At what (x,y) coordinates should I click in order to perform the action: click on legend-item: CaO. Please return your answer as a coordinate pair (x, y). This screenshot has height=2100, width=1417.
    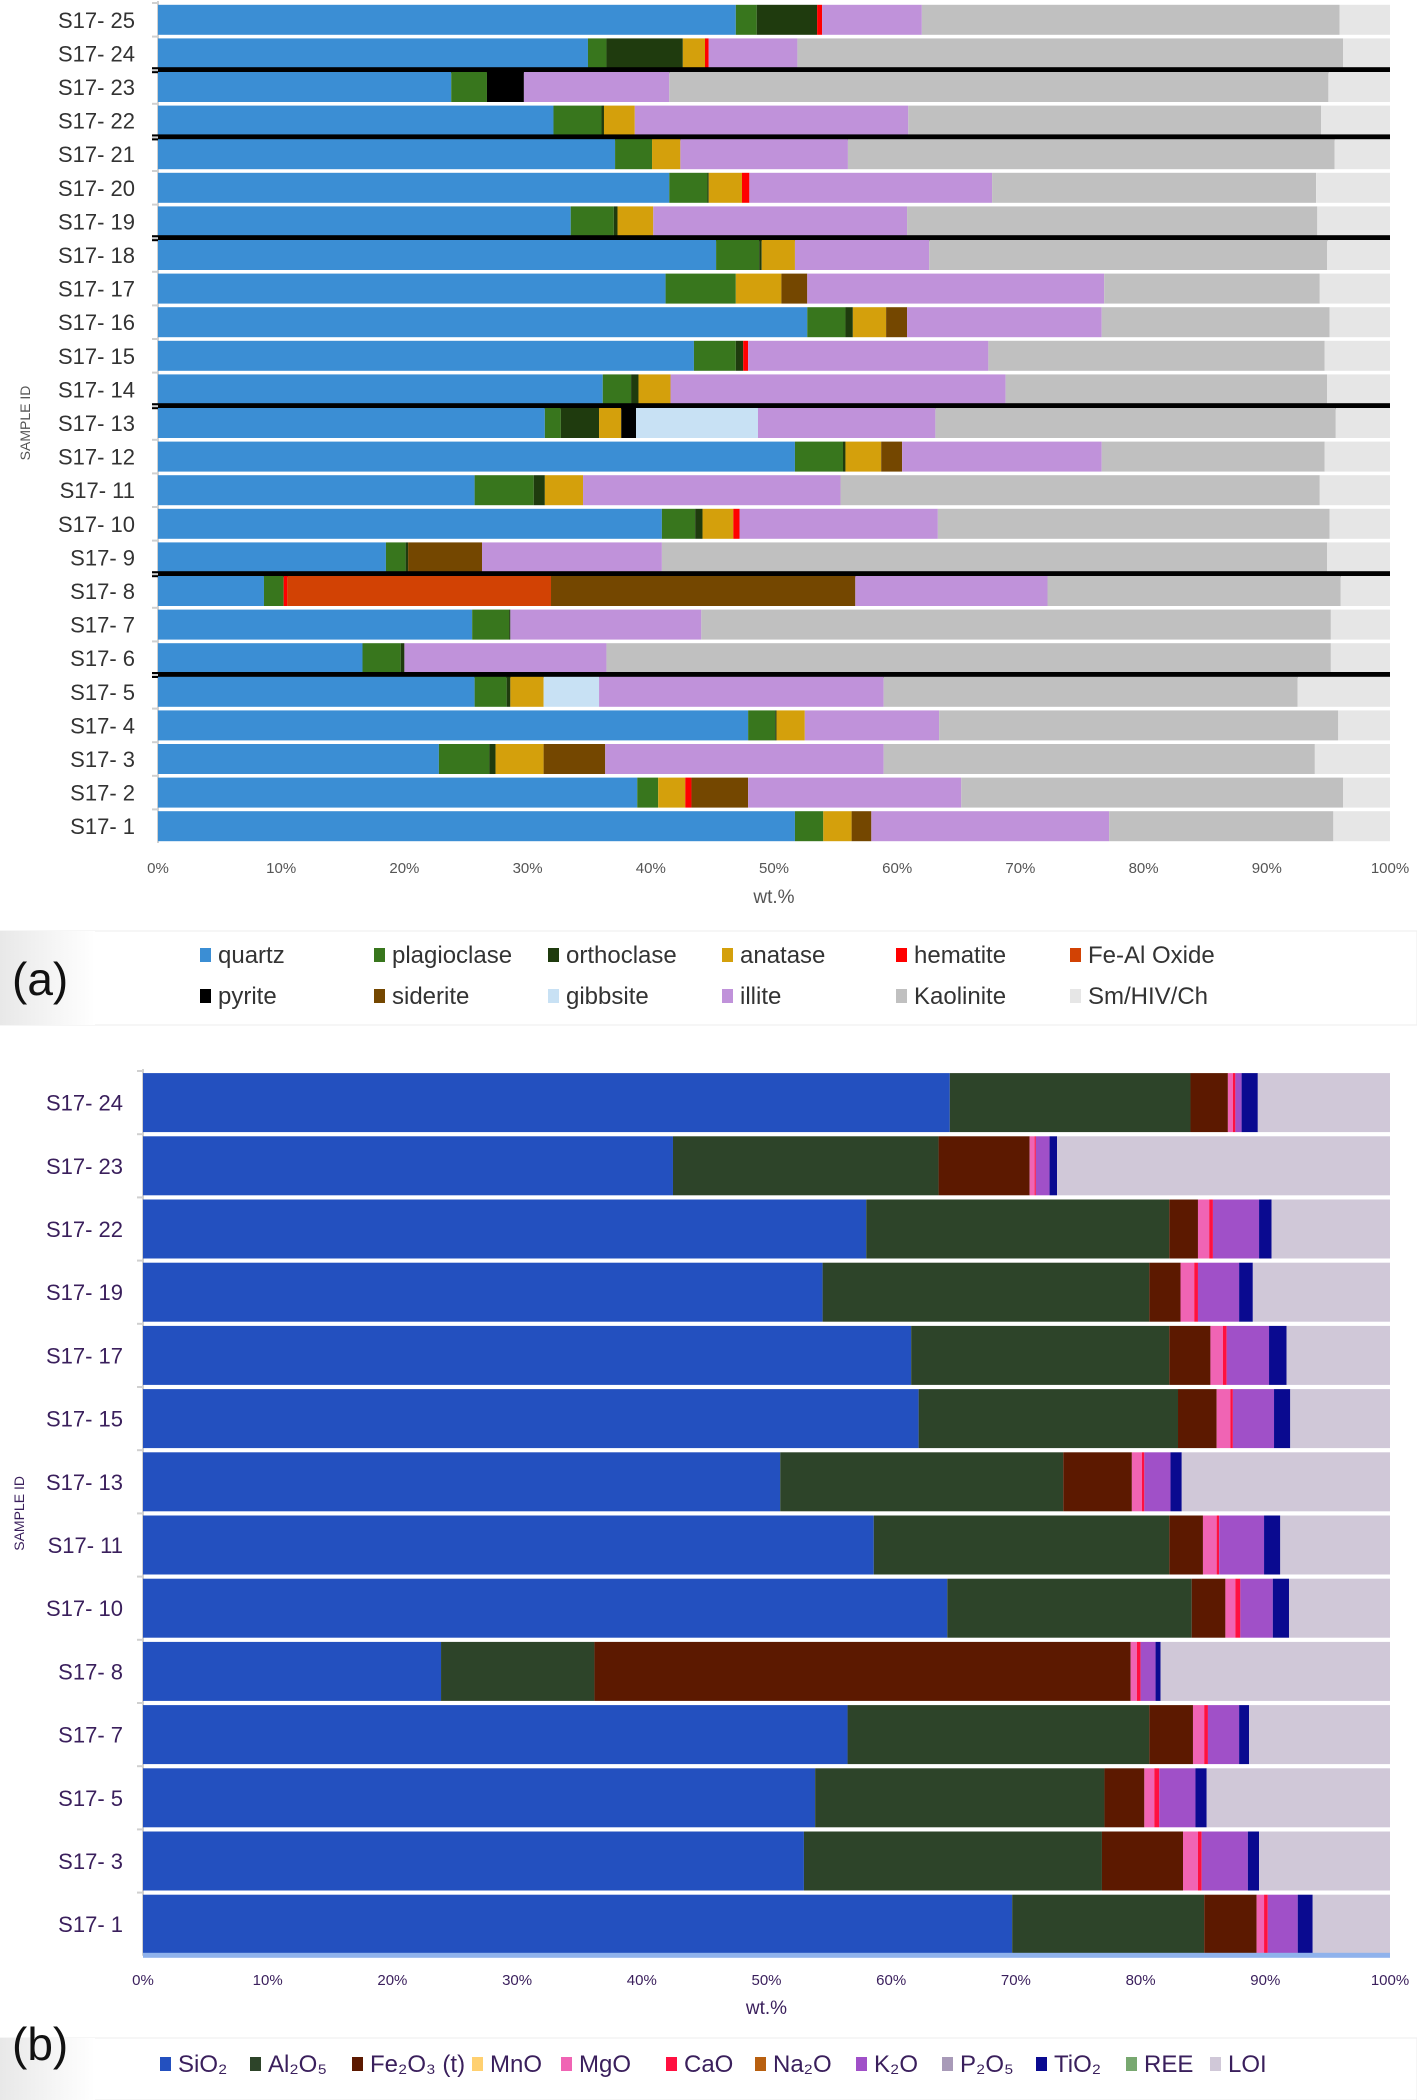
    Looking at the image, I should click on (699, 2064).